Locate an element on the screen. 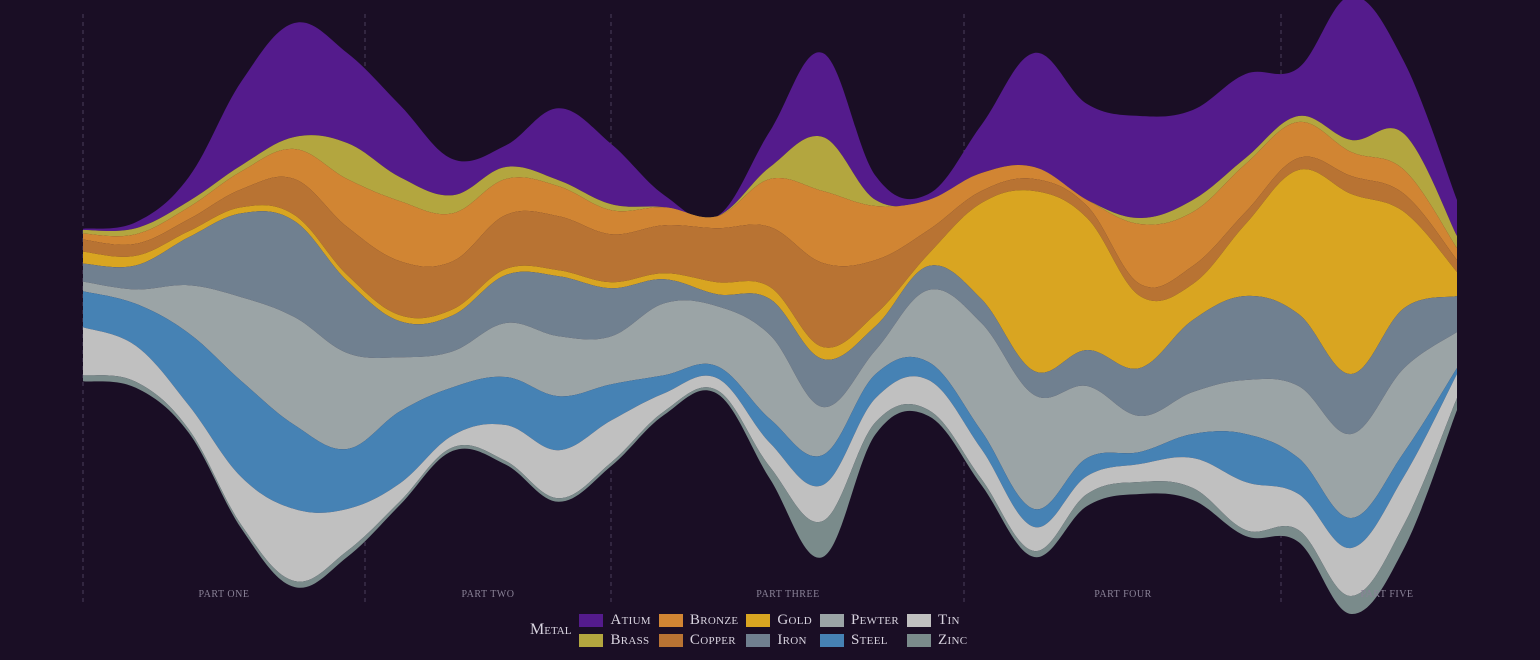 The image size is (1540, 660). legend: Metal Atium Bronze Gold Pewter Tin Brass is located at coordinates (748, 630).